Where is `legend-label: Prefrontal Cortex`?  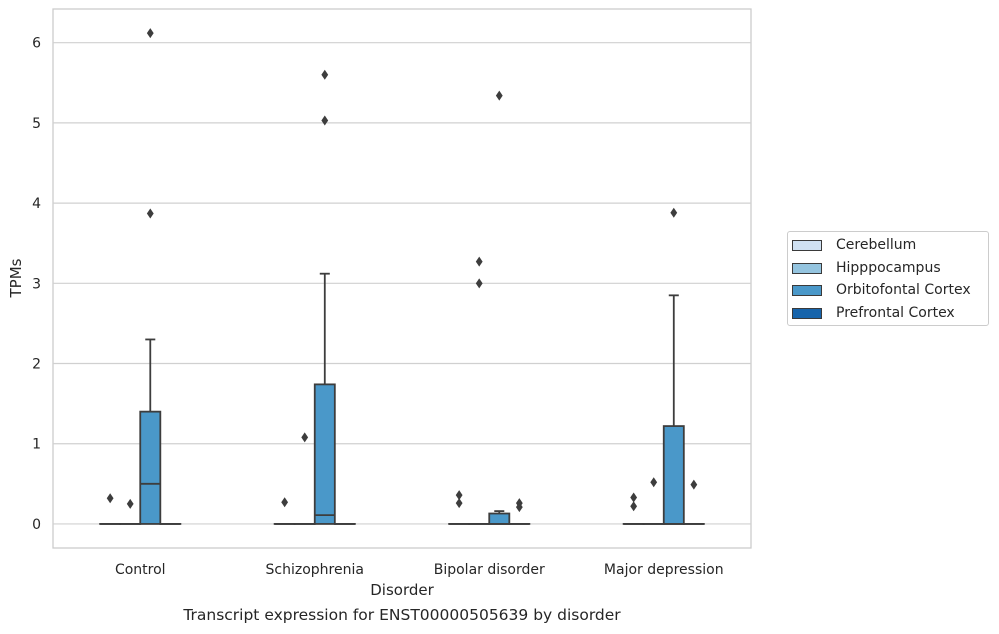
legend-label: Prefrontal Cortex is located at coordinates (895, 313).